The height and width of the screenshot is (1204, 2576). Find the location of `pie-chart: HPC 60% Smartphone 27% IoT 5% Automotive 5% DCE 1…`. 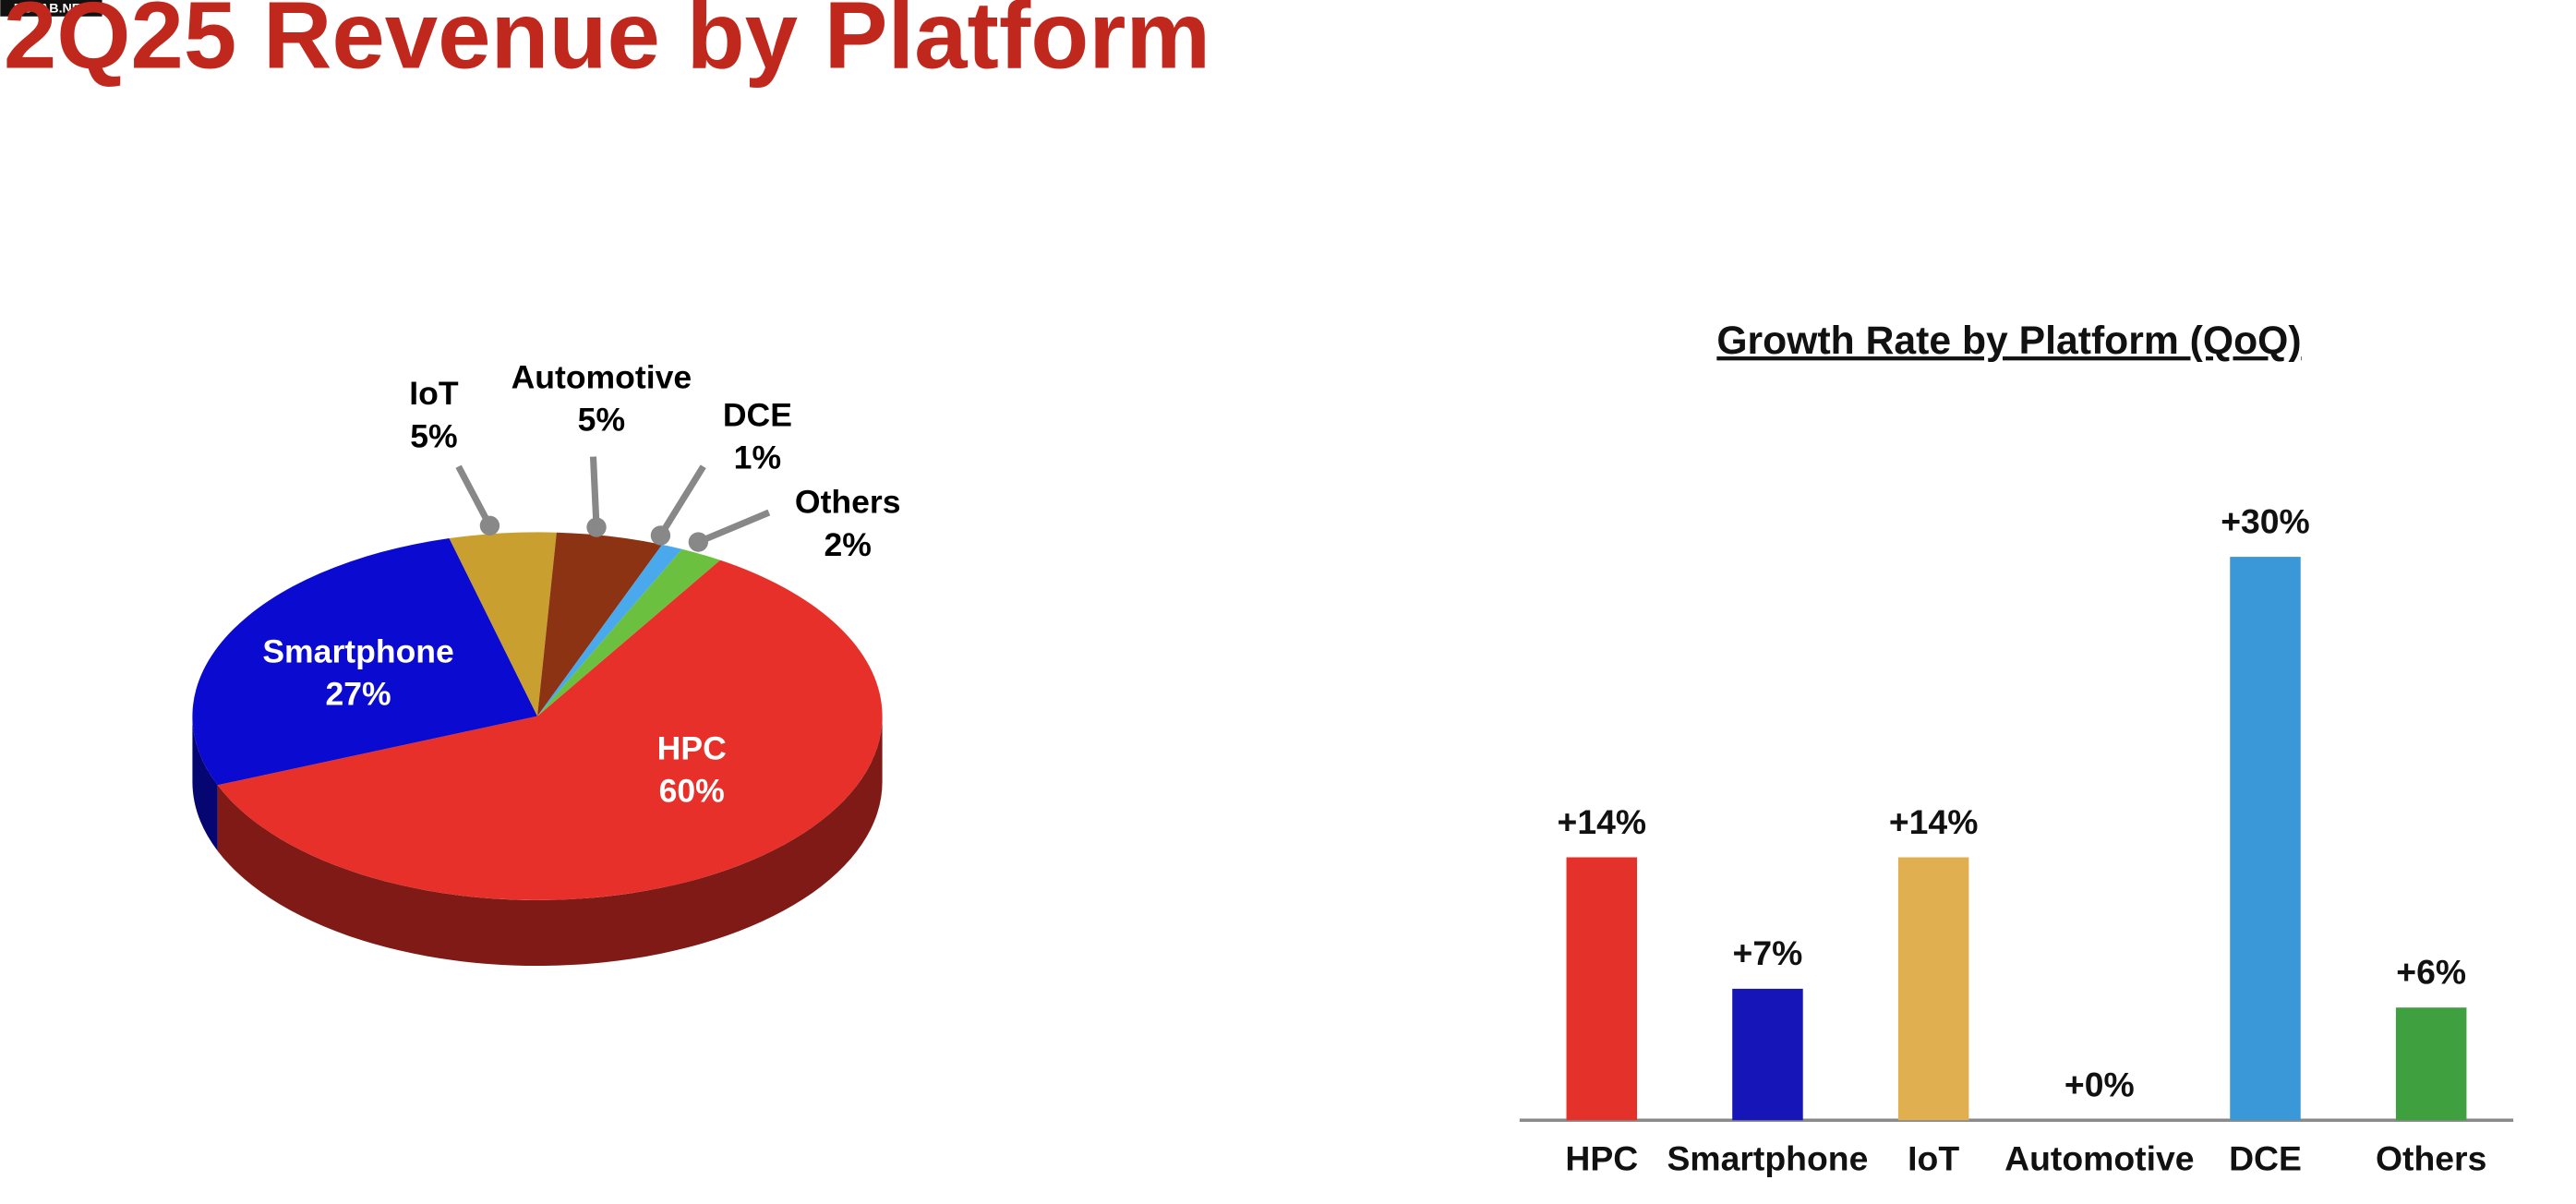

pie-chart: HPC 60% Smartphone 27% IoT 5% Automotive 5% DCE 1… is located at coordinates (546, 662).